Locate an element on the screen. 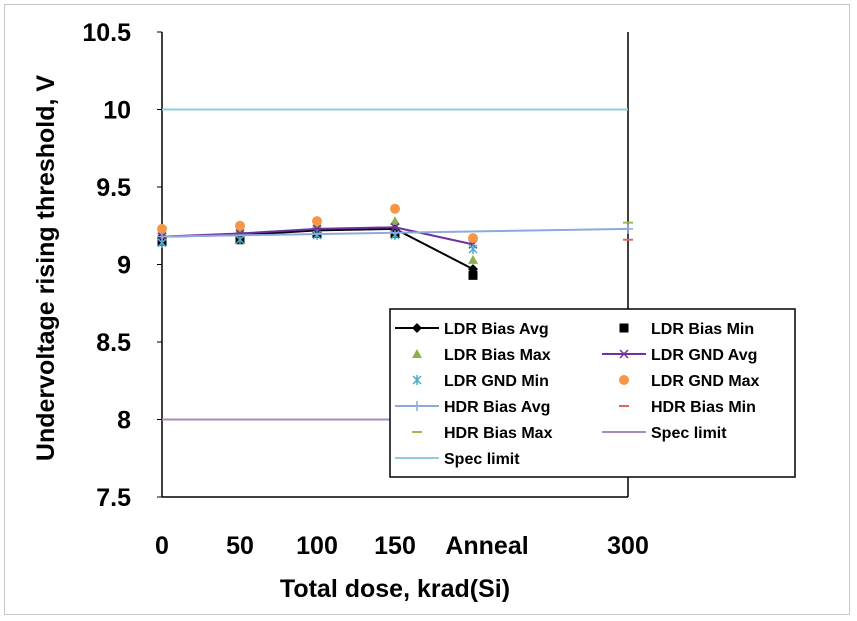 The width and height of the screenshot is (857, 621). x-tick-label: 0 is located at coordinates (162, 546).